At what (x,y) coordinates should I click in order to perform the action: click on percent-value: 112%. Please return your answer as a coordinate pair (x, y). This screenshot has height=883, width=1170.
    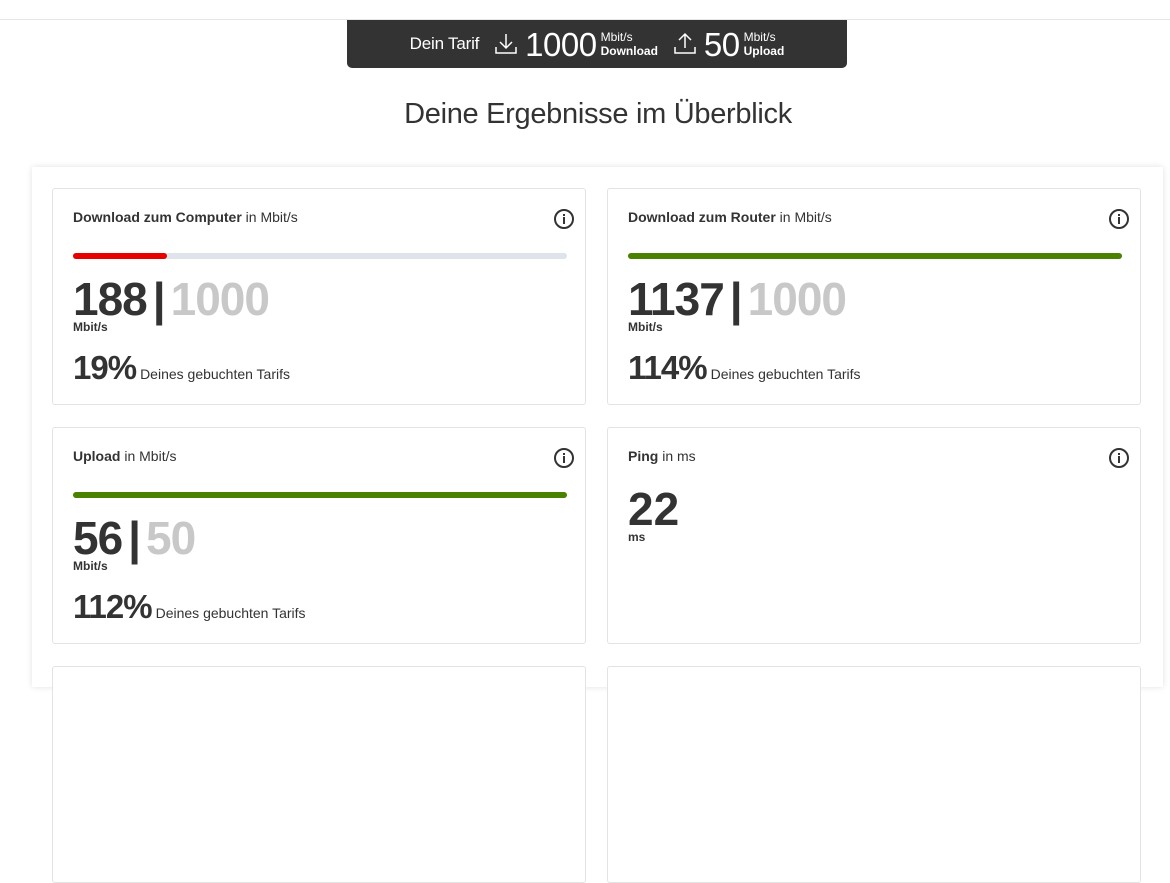
    Looking at the image, I should click on (113, 606).